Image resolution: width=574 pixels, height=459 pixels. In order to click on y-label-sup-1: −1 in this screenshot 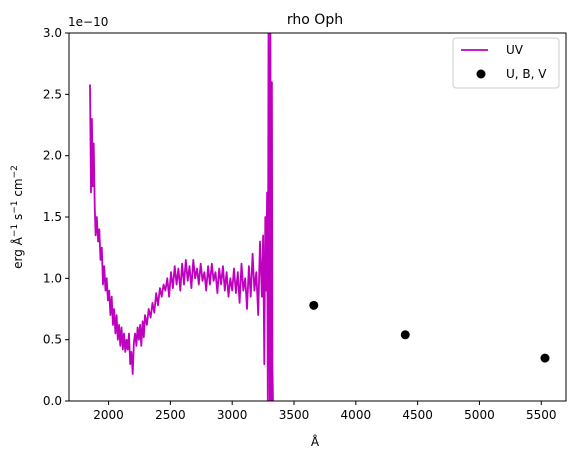, I will do `click(15, 230)`.